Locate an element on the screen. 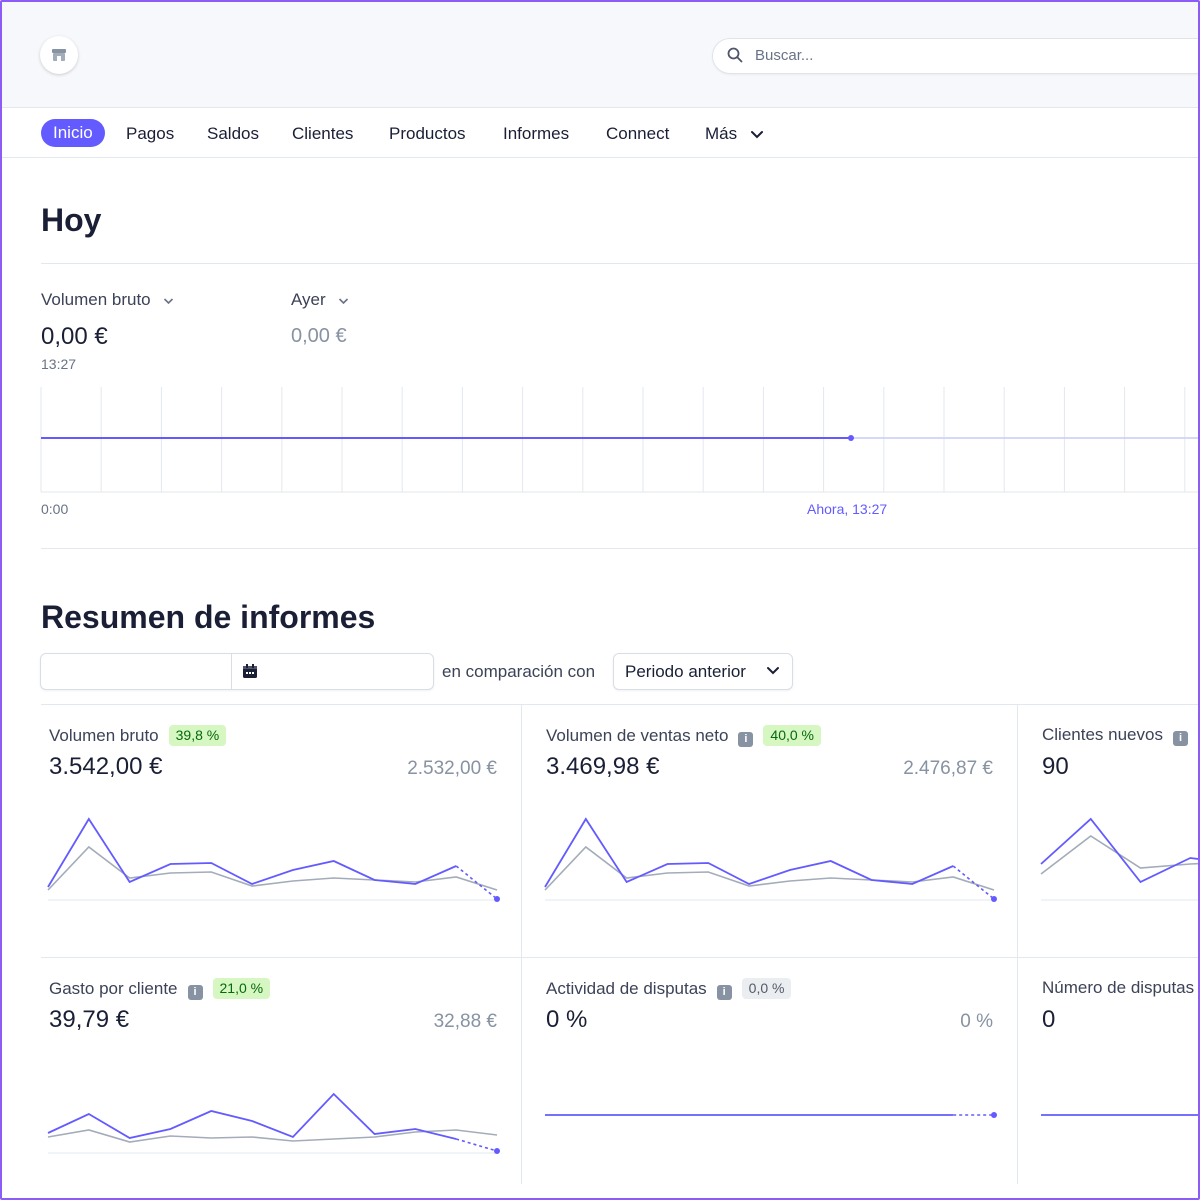  tab-informes: Informes is located at coordinates (536, 133).